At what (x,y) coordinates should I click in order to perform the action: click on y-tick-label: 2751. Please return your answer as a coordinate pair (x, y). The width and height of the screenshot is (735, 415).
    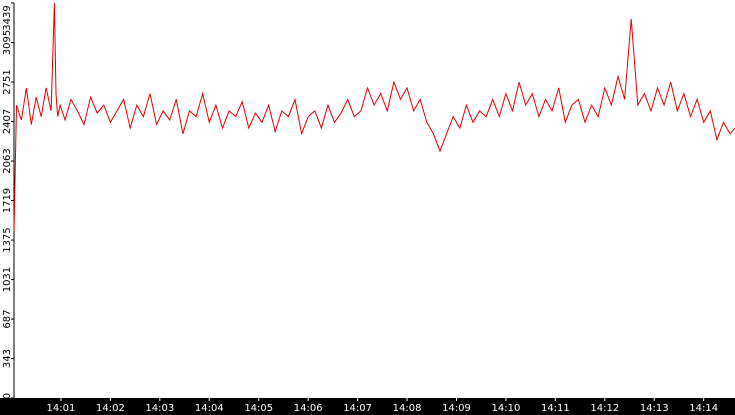
    Looking at the image, I should click on (7, 81).